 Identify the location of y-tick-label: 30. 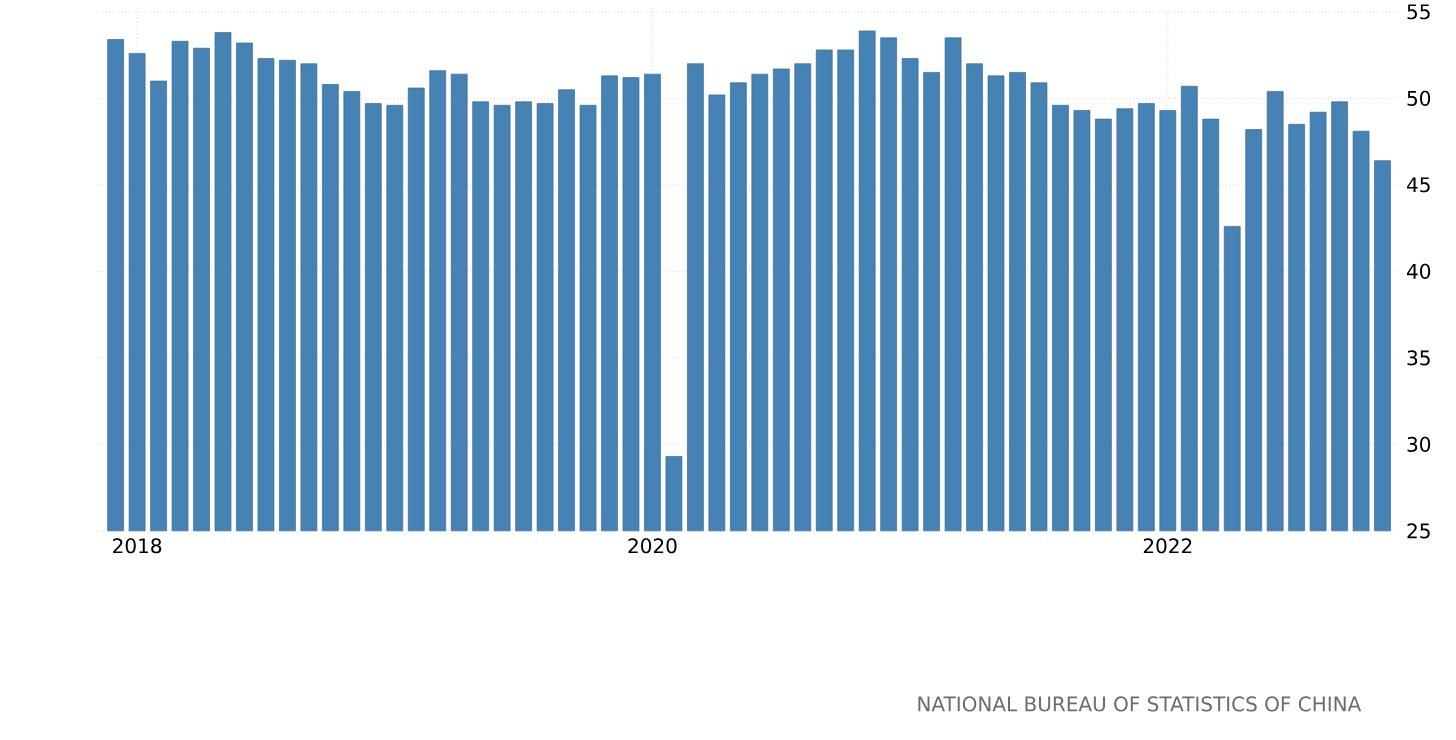
(1419, 444).